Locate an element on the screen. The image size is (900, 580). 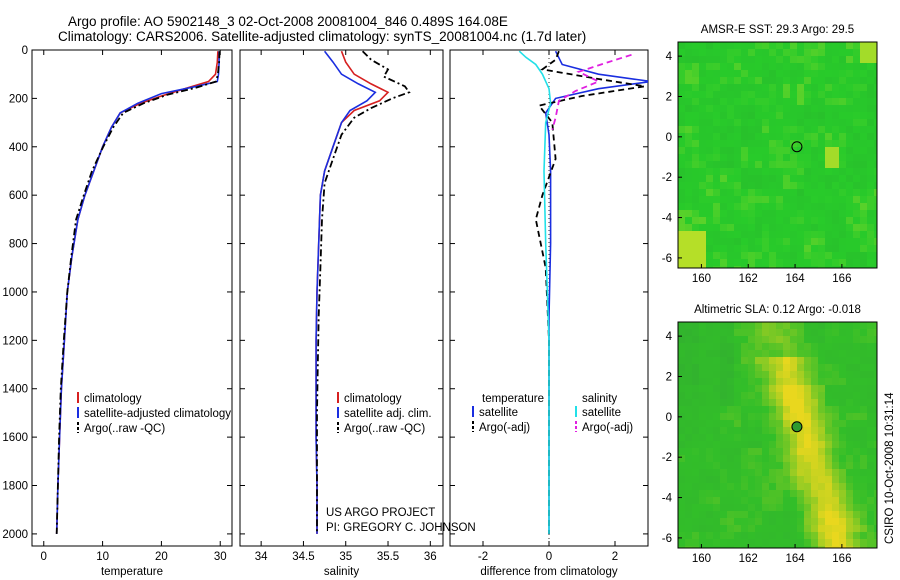
legend-entry: Argo(-adj) is located at coordinates (504, 428).